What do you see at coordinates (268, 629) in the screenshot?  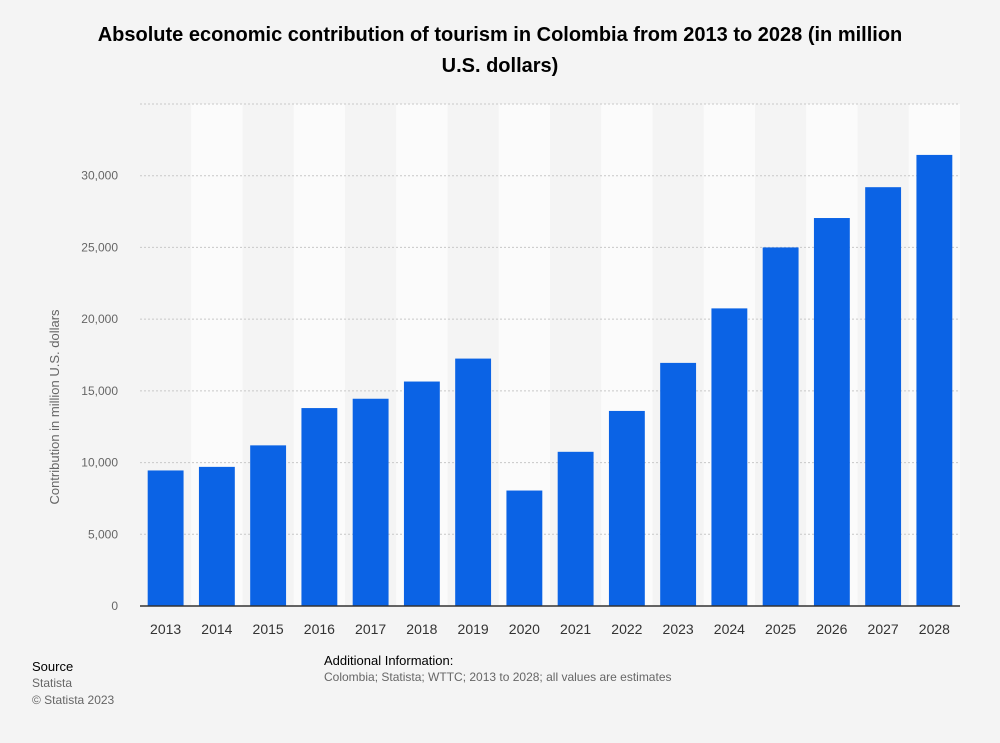 I see `x-tick-label: 2015` at bounding box center [268, 629].